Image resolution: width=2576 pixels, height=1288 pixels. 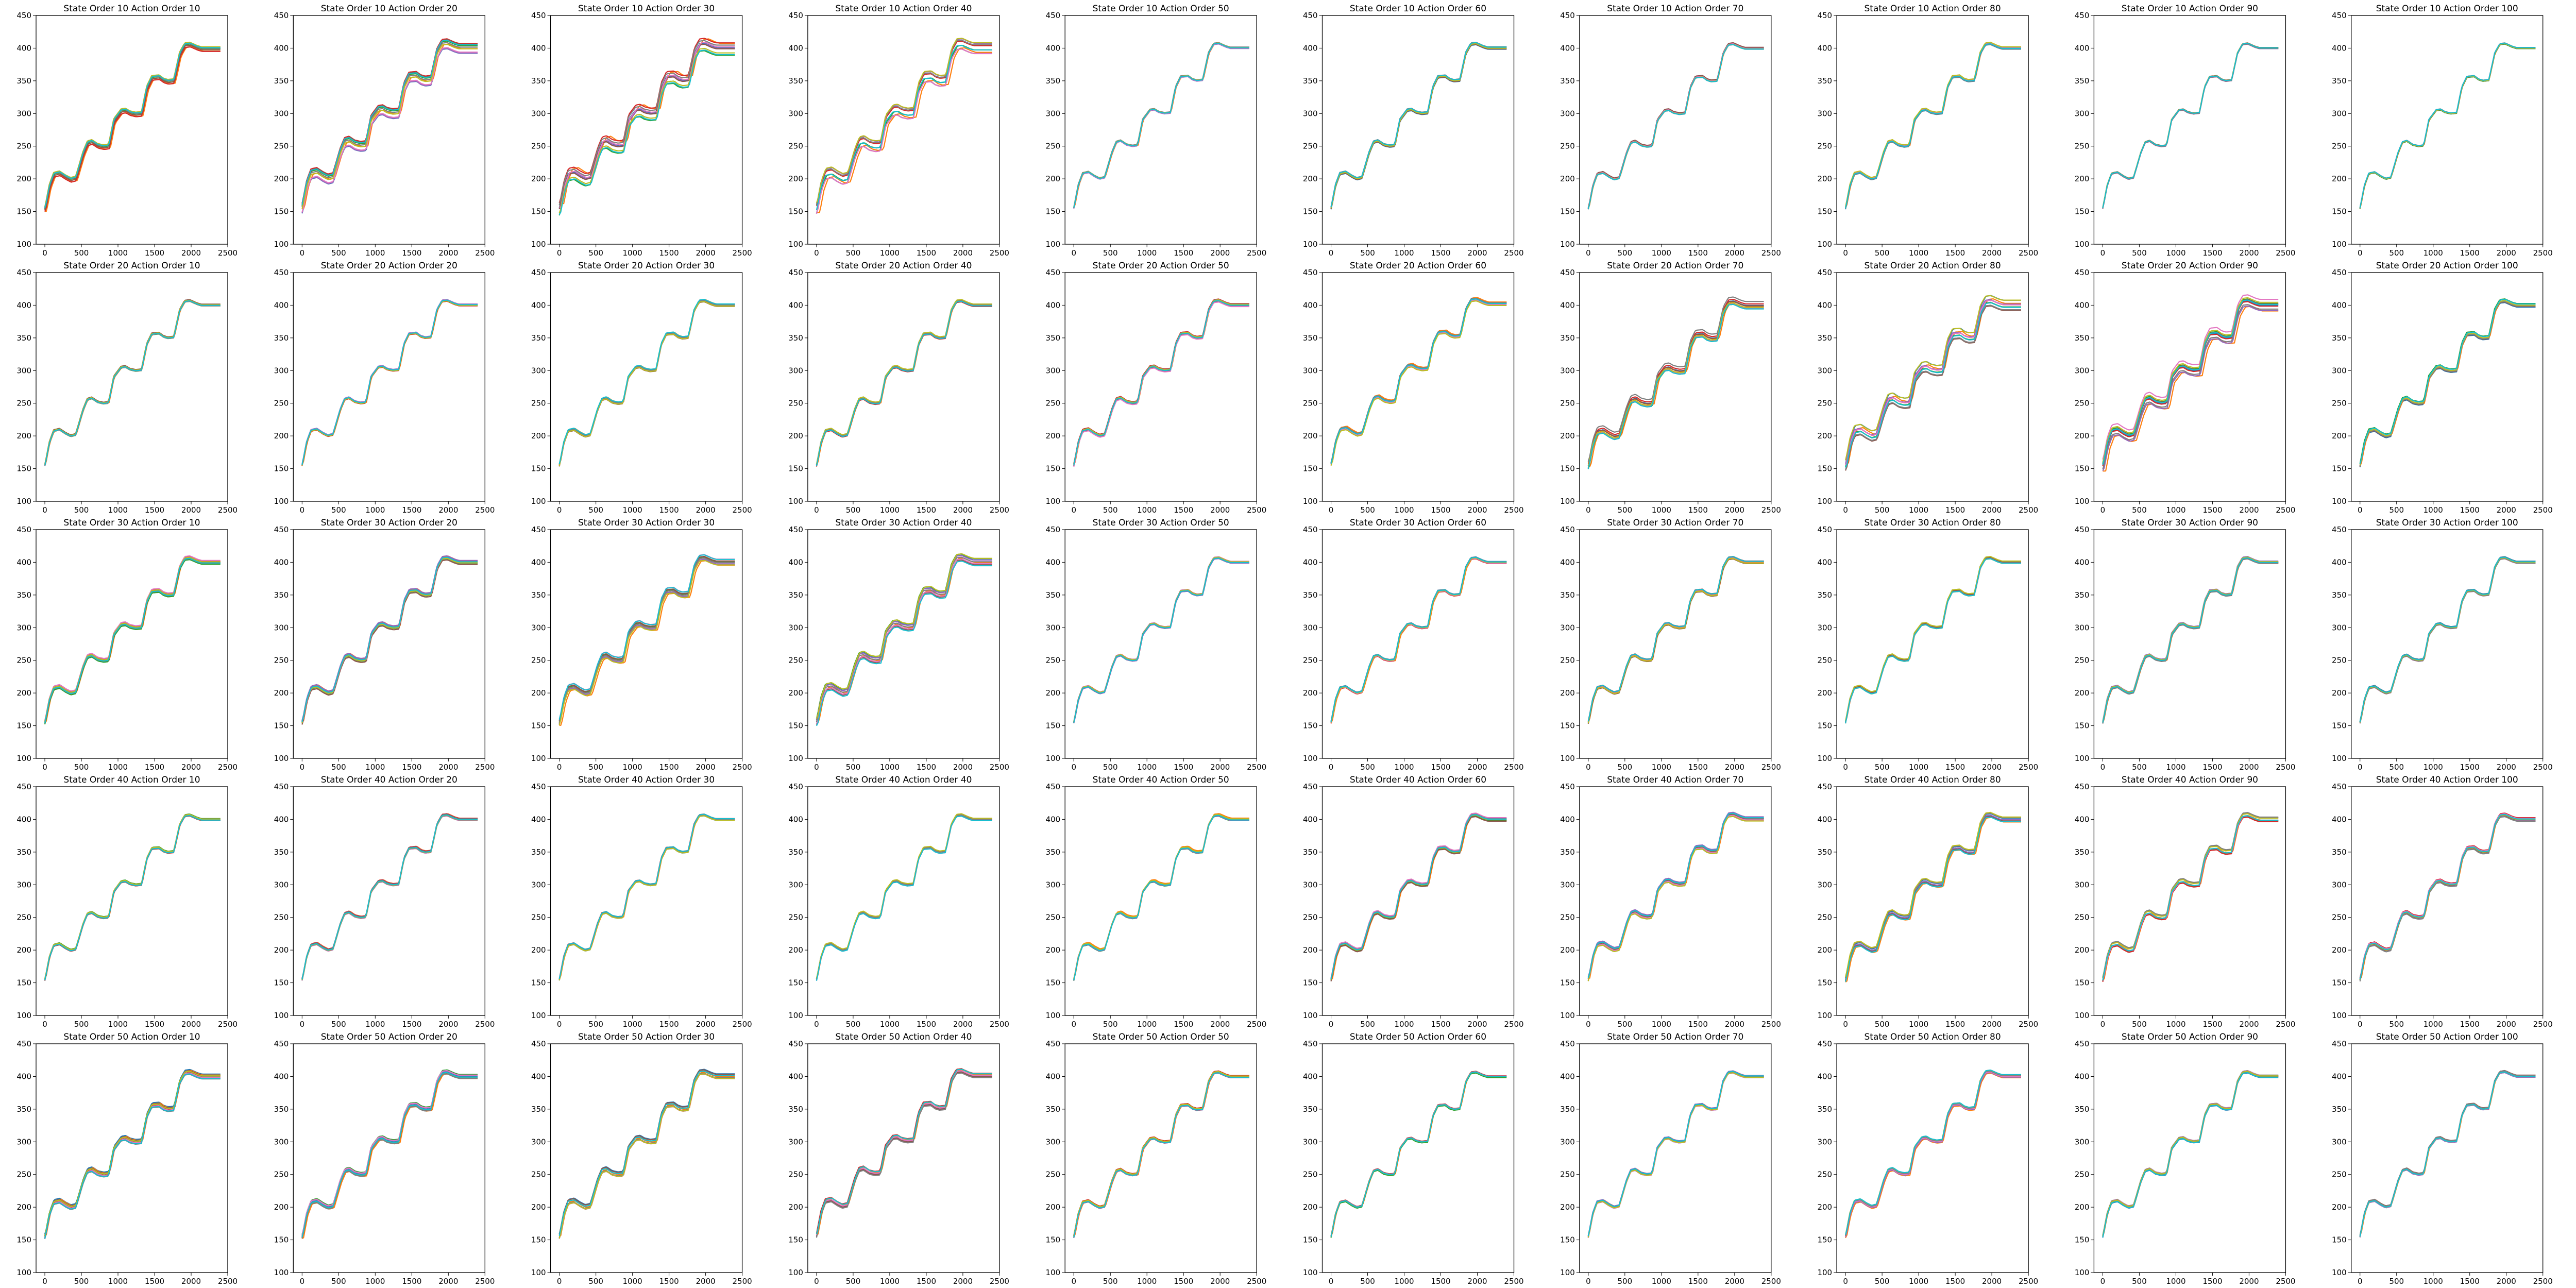 I want to click on subplot-title: State Order 30 Action Order 80, so click(x=1933, y=523).